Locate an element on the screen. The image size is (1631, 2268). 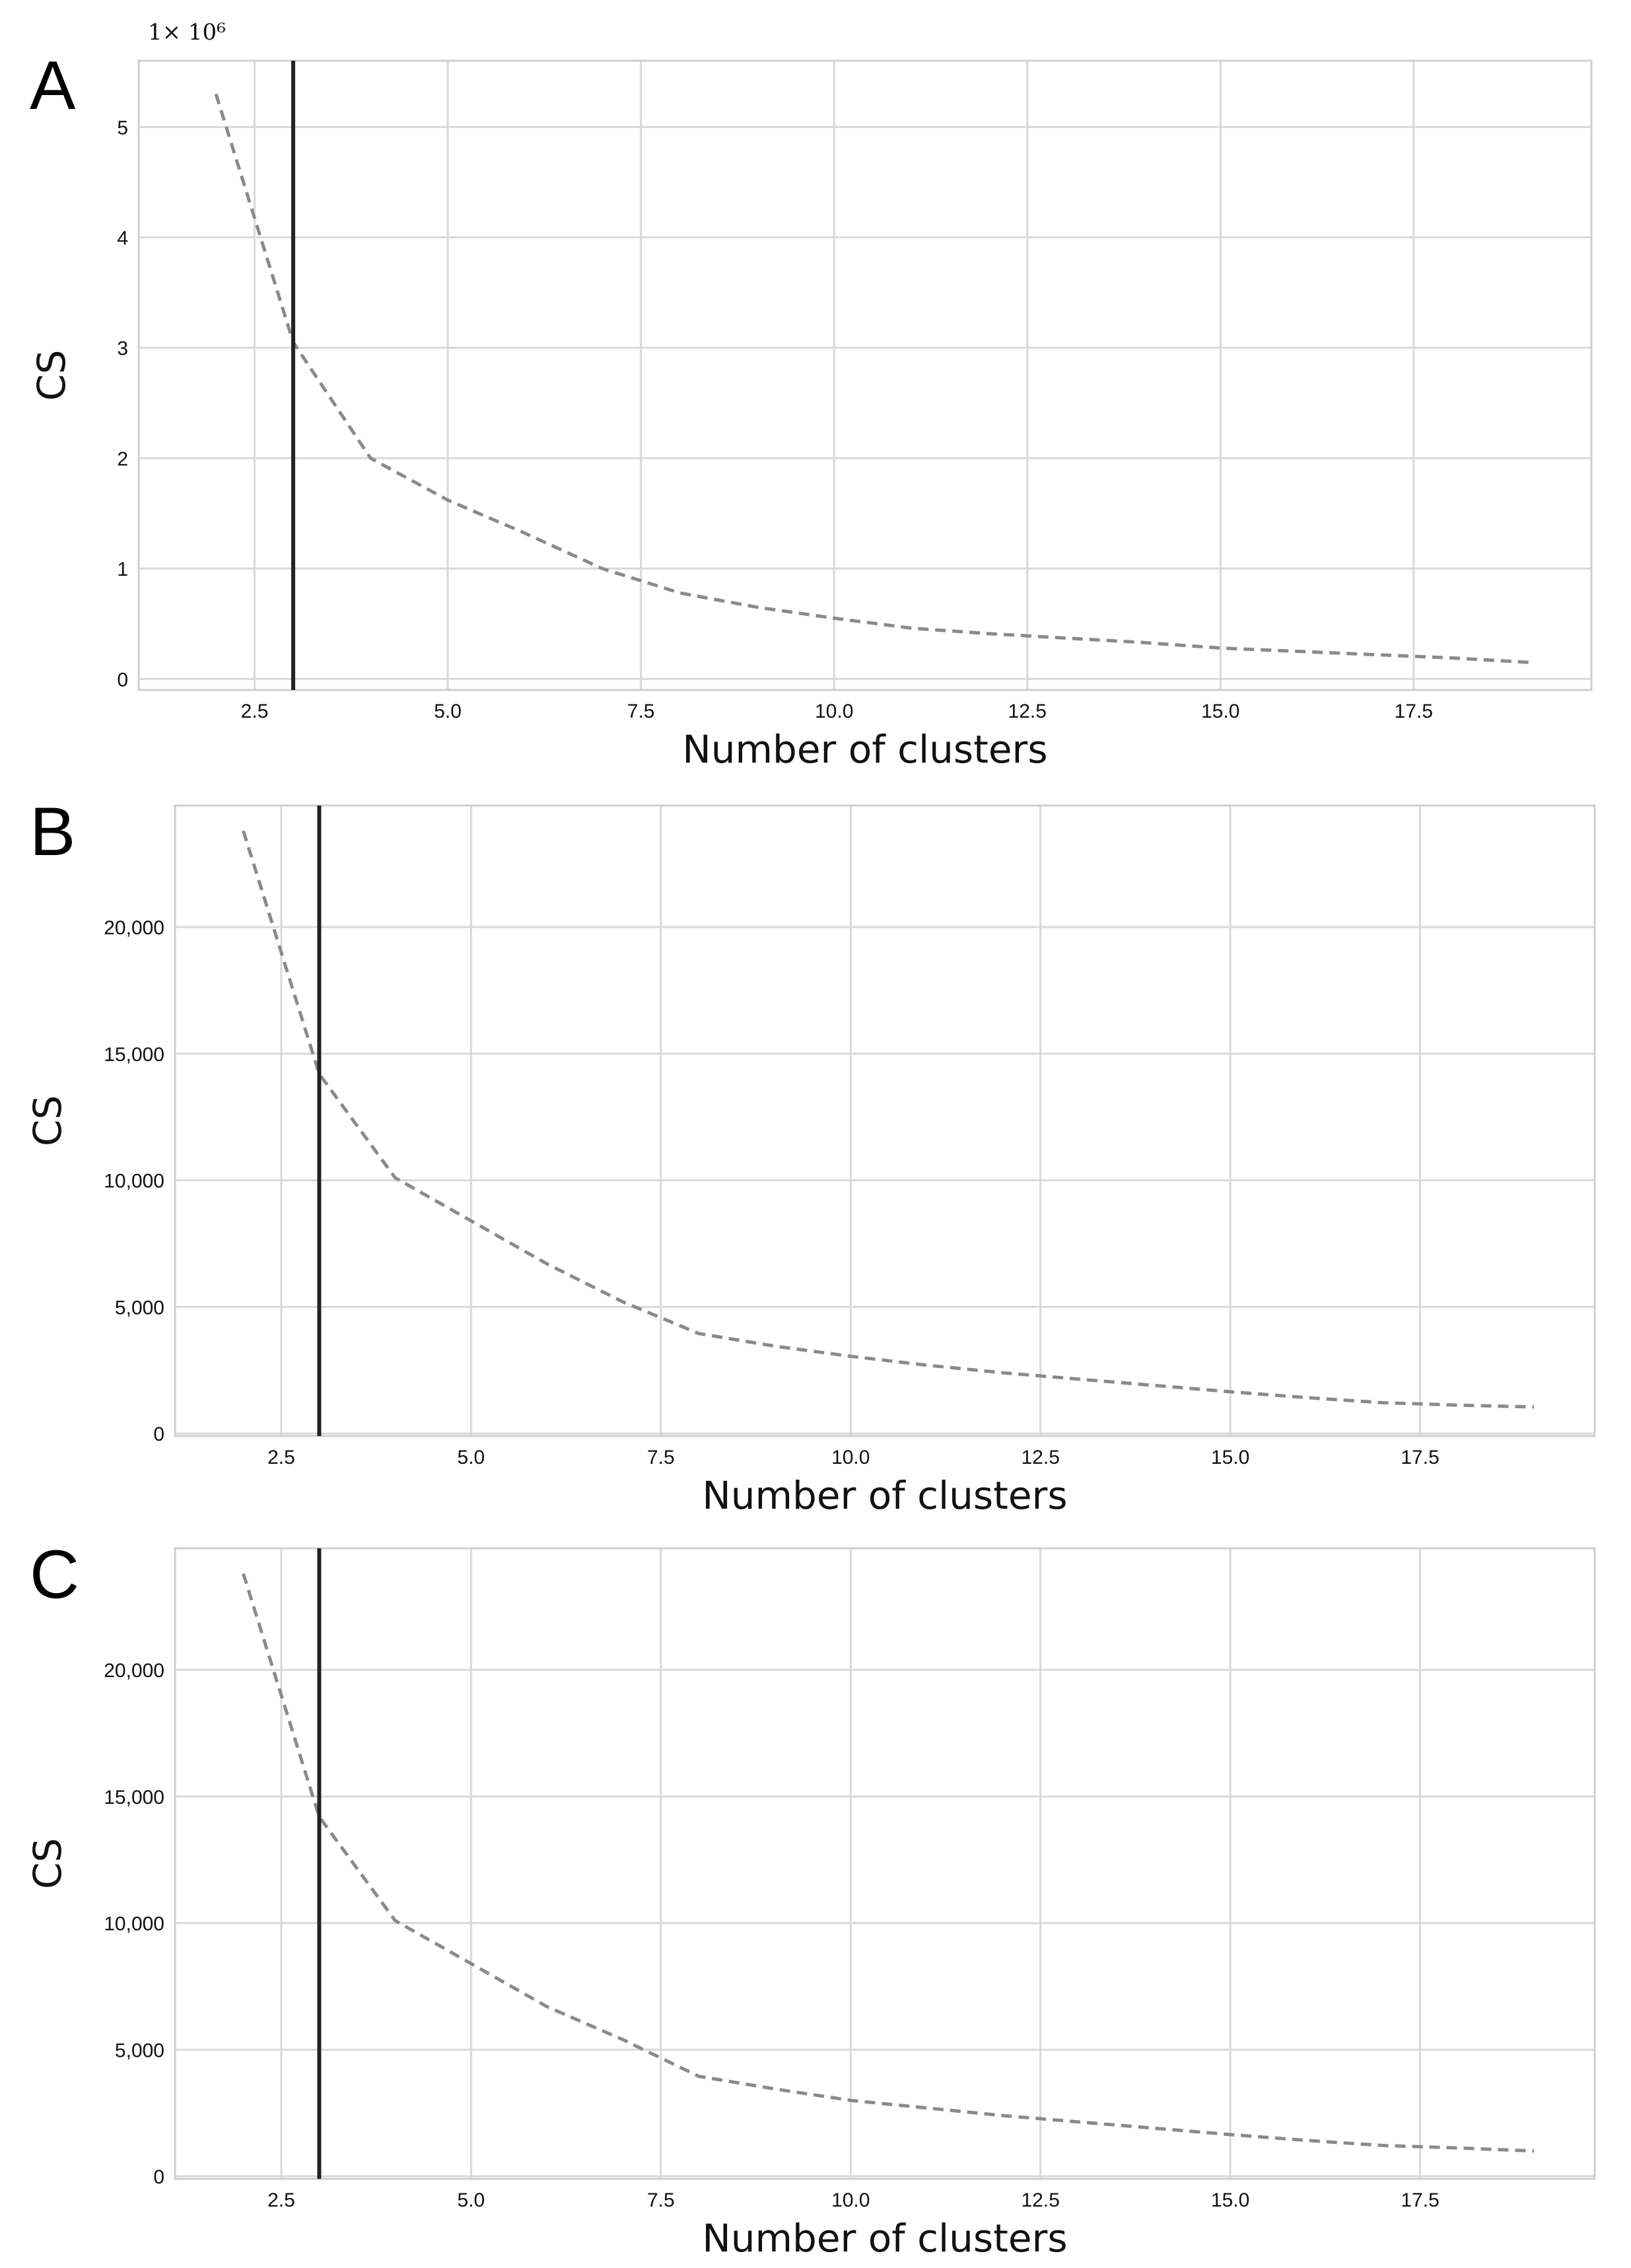
chart-c-x-tick-label: 12.5 is located at coordinates (1040, 2200).